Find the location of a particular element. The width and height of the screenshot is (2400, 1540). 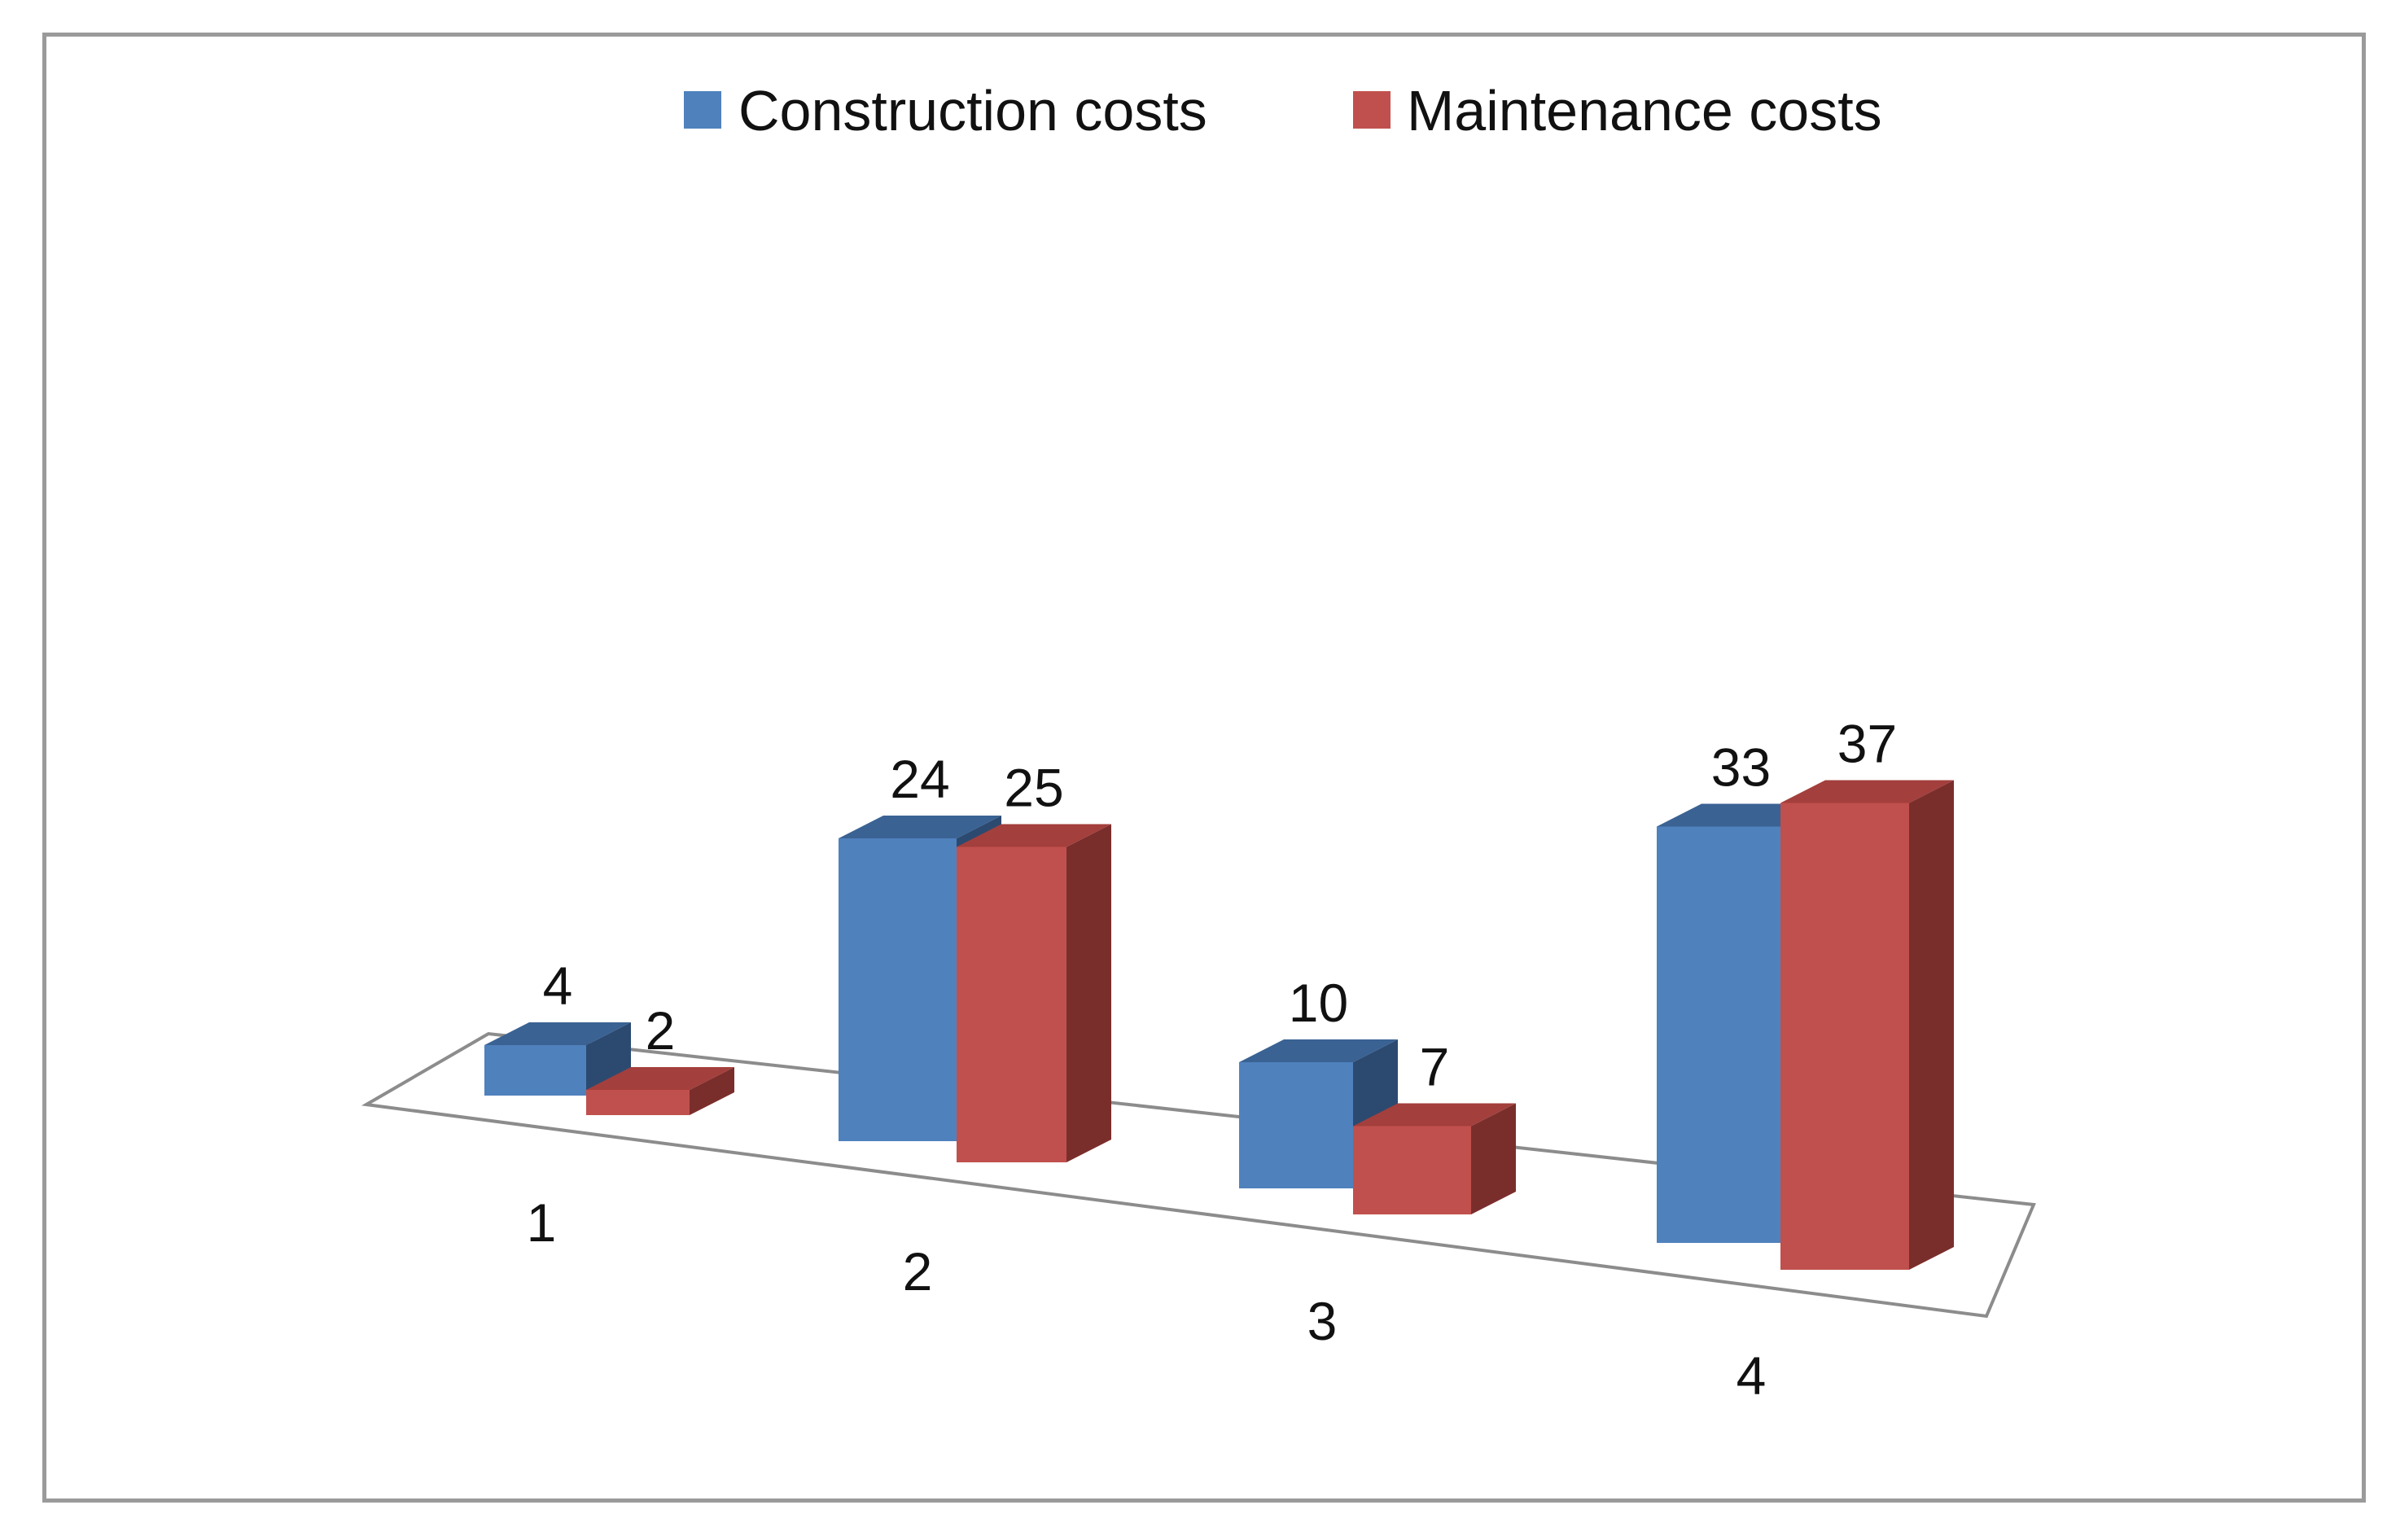

data-label-construction-4: 33 is located at coordinates (1741, 767).